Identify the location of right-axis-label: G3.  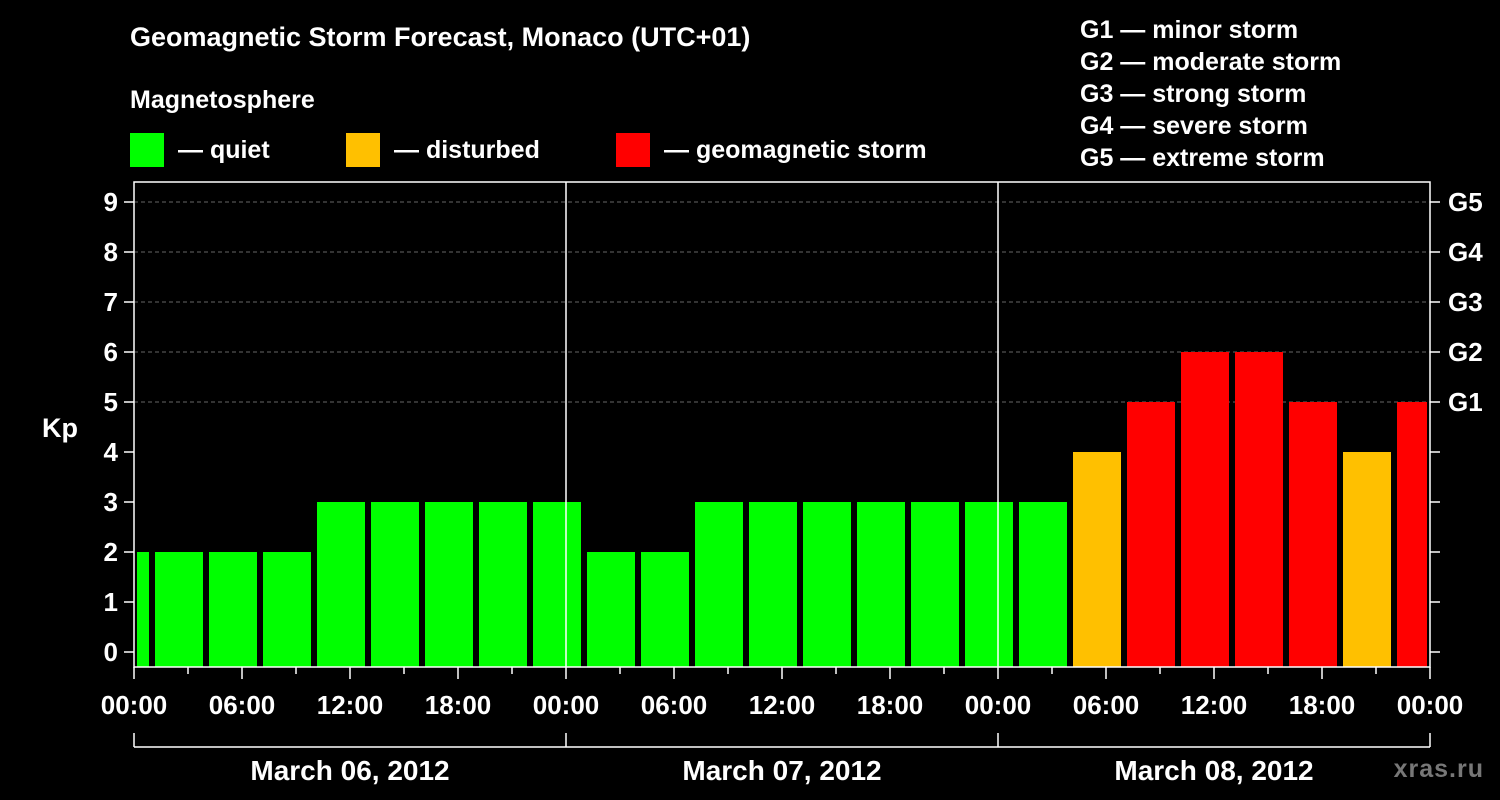
(1465, 302).